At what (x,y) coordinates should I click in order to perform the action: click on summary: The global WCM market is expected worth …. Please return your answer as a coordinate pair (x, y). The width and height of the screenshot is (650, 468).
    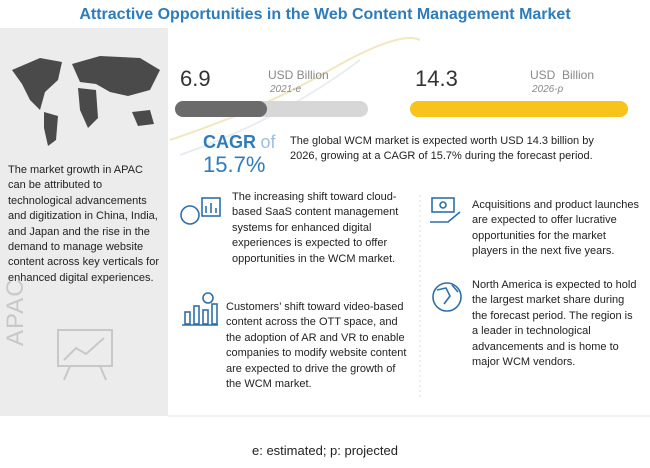
    Looking at the image, I should click on (442, 149).